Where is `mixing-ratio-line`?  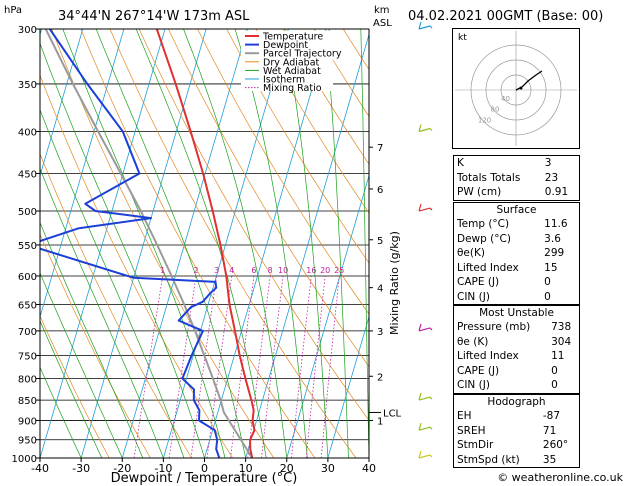
mixing-ratio-line is located at coordinates (259, 366).